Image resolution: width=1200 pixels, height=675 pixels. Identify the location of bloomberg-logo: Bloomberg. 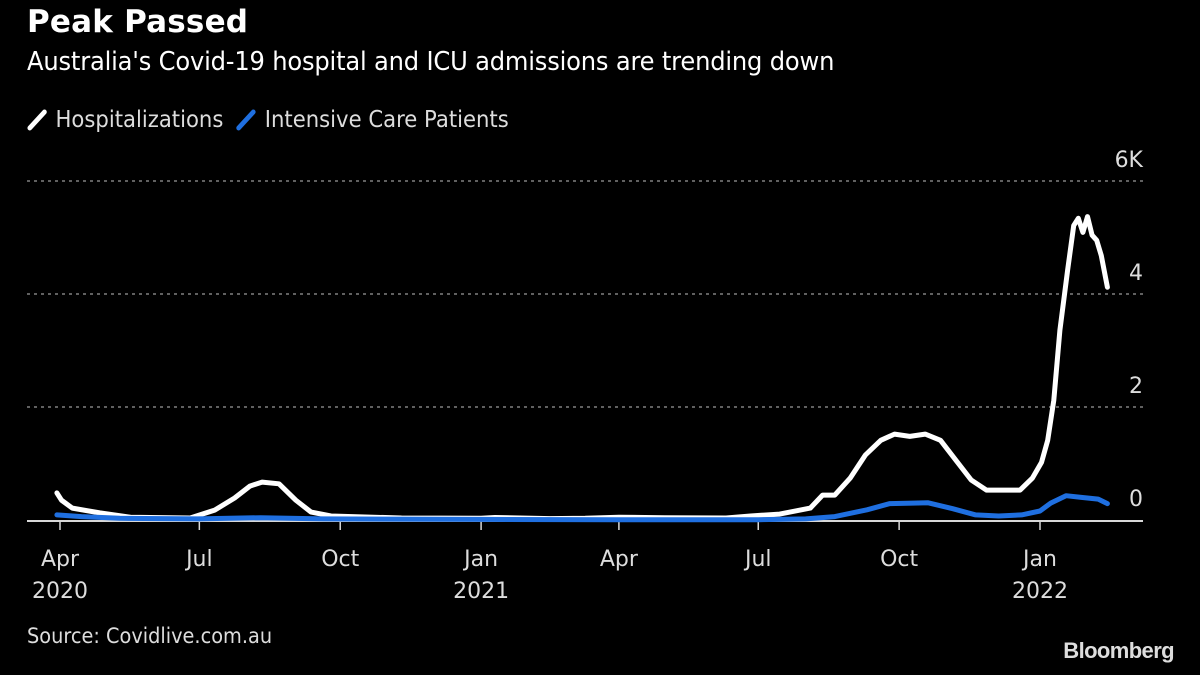
(1118, 650).